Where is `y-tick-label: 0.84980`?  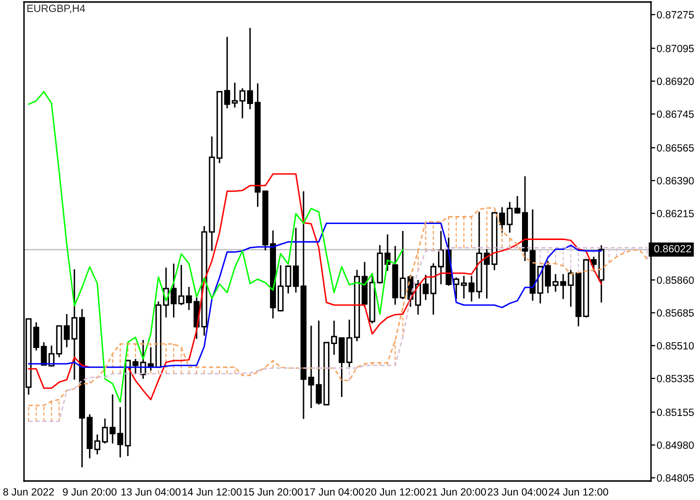 y-tick-label: 0.84980 is located at coordinates (675, 445).